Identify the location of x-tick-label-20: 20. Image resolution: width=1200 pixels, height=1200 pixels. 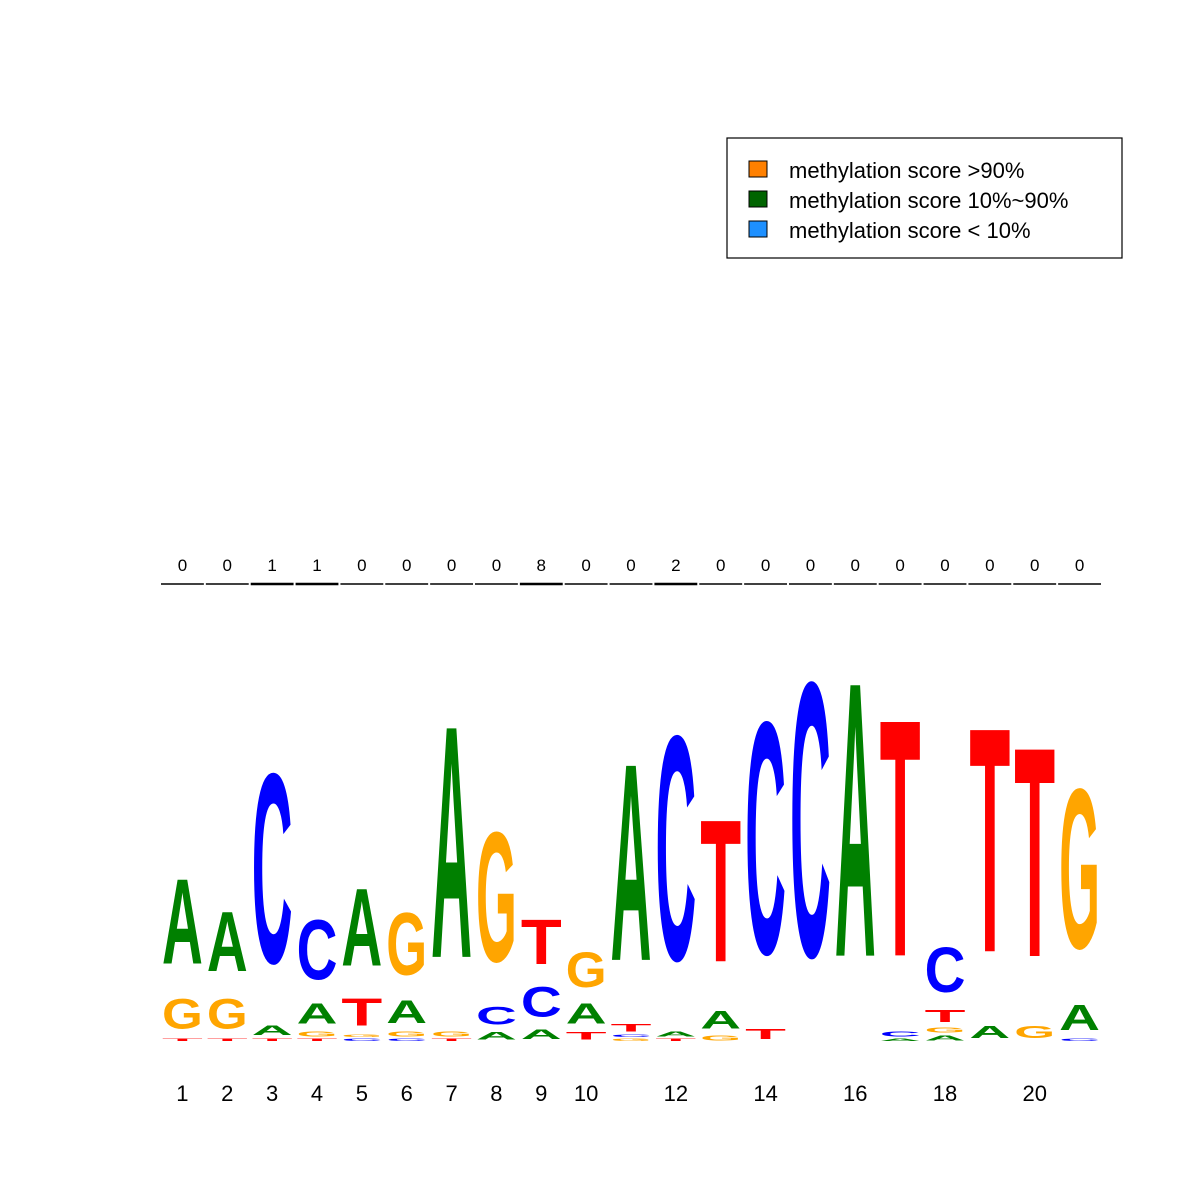
(1034, 1093).